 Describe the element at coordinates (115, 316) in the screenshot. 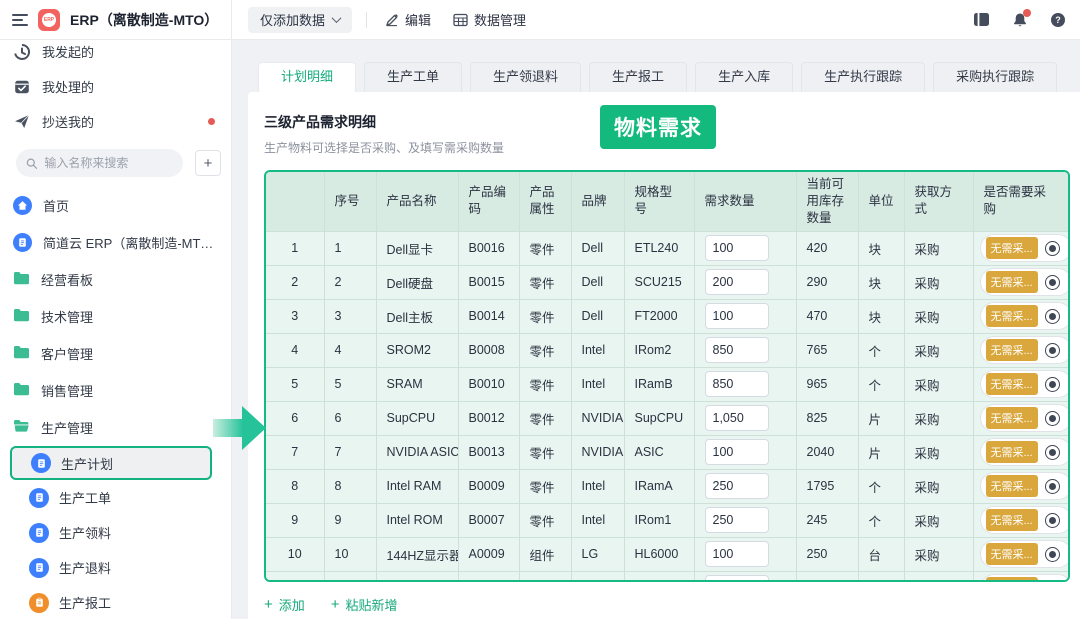

I see `sidebar-item-tech-manage: 技术管理` at that location.